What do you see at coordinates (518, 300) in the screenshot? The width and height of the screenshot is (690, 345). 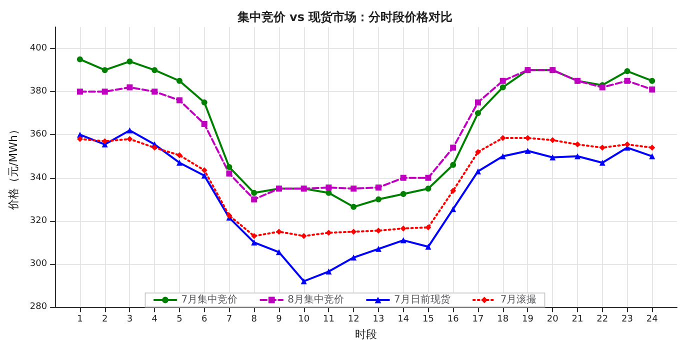 I see `legend-label: 7月滚撮` at bounding box center [518, 300].